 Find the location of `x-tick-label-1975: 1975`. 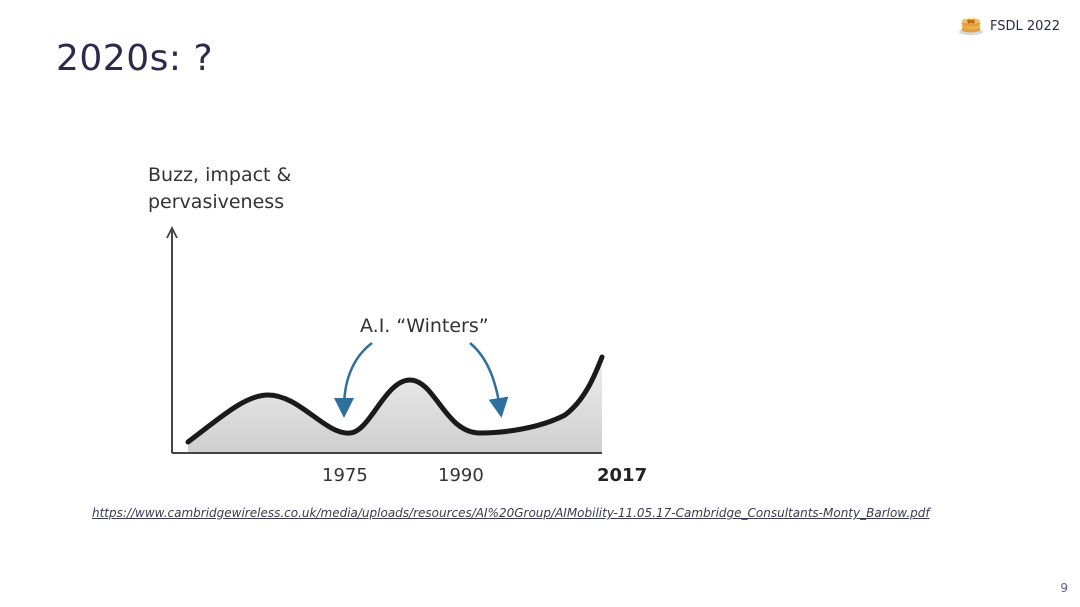

x-tick-label-1975: 1975 is located at coordinates (345, 475).